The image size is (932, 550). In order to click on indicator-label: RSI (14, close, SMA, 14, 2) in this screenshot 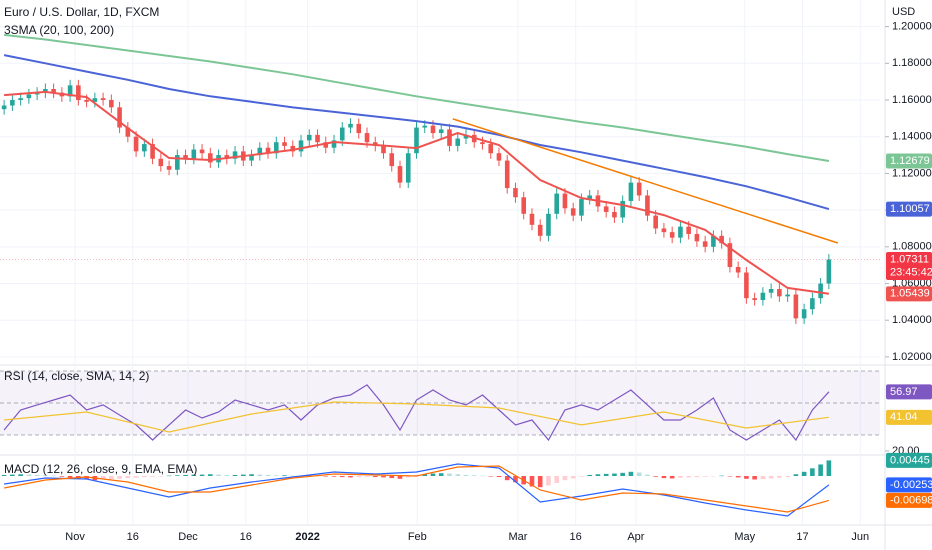, I will do `click(76, 376)`.